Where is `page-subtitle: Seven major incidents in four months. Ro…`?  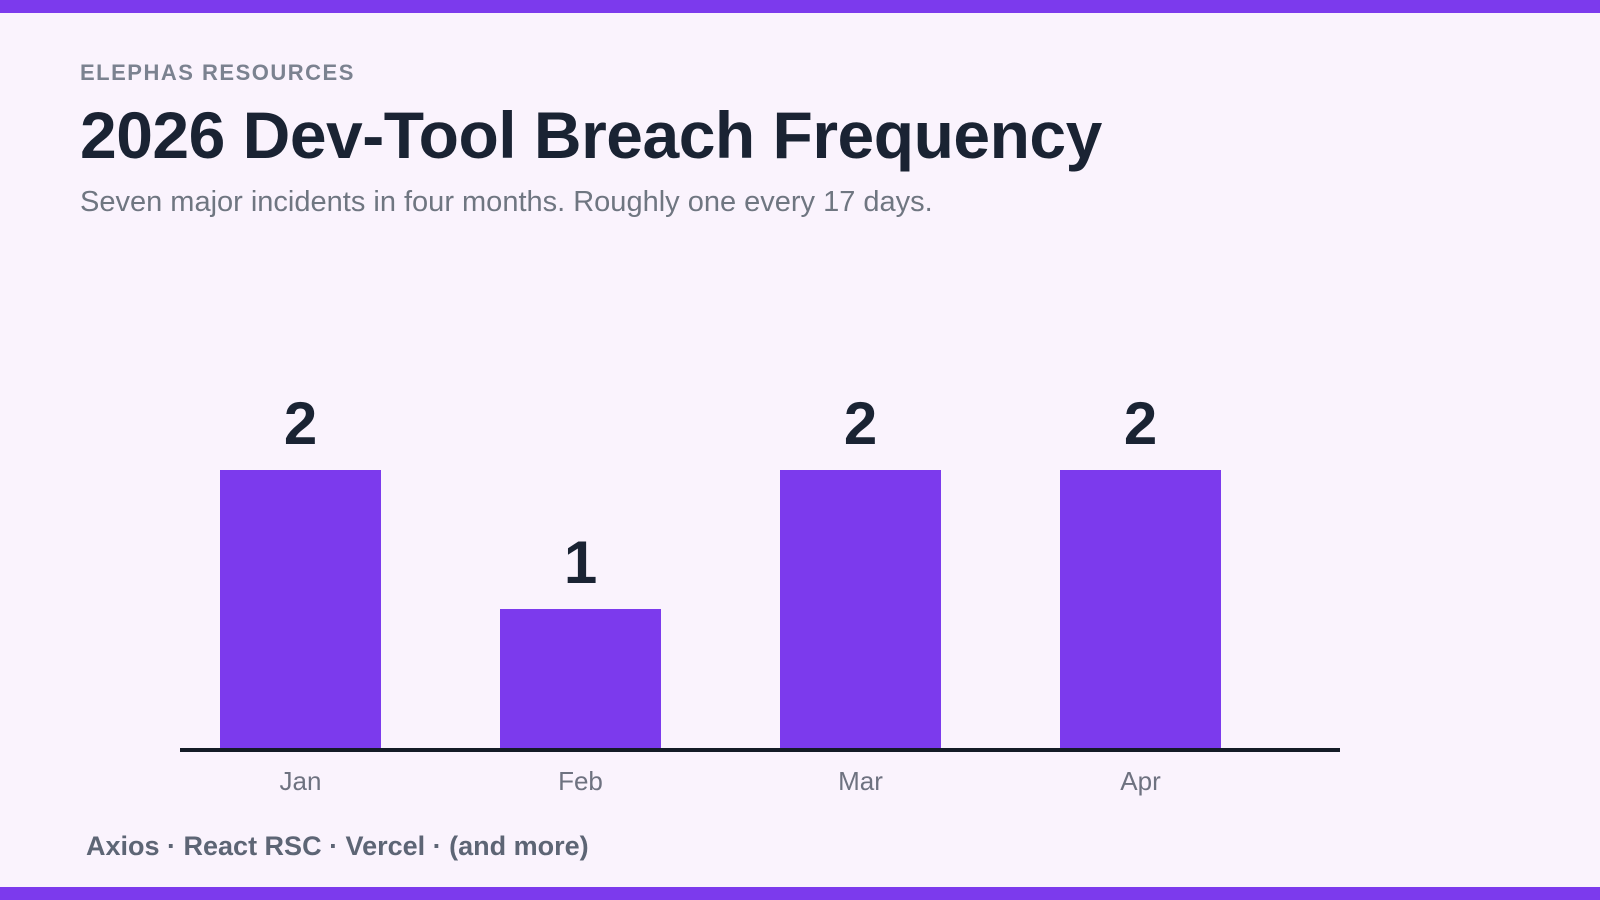 page-subtitle: Seven major incidents in four months. Ro… is located at coordinates (506, 202).